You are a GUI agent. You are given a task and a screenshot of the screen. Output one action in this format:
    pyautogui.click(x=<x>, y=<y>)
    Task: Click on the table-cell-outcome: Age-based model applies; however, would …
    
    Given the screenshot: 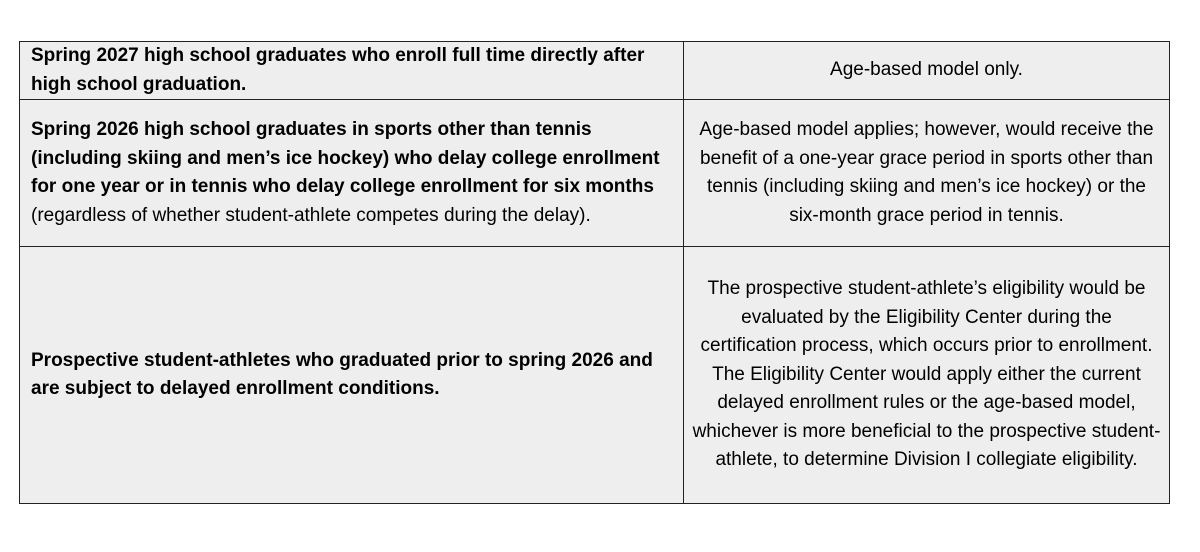 What is the action you would take?
    pyautogui.click(x=926, y=173)
    